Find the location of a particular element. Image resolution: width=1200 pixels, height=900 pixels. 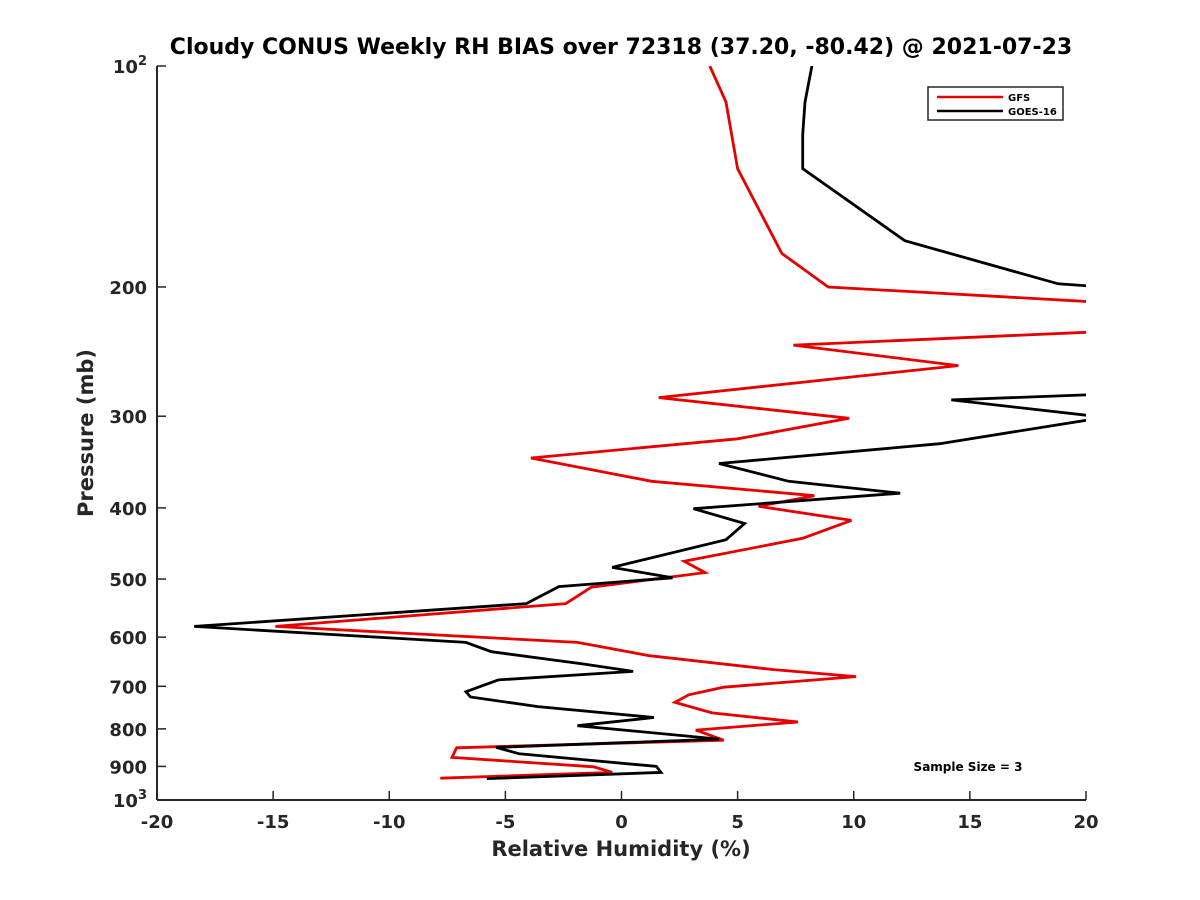

legend: GFS GOES-16 is located at coordinates (995, 103).